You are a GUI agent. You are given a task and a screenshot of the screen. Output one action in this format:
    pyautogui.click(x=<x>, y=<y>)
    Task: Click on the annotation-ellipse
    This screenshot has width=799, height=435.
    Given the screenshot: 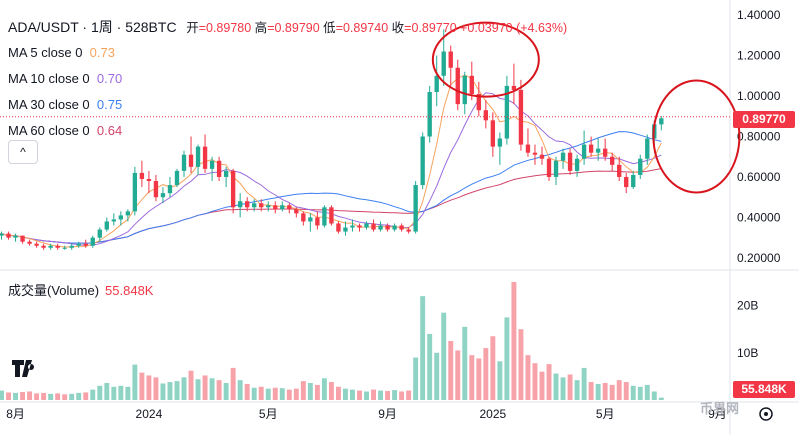 What is the action you would take?
    pyautogui.click(x=696, y=136)
    